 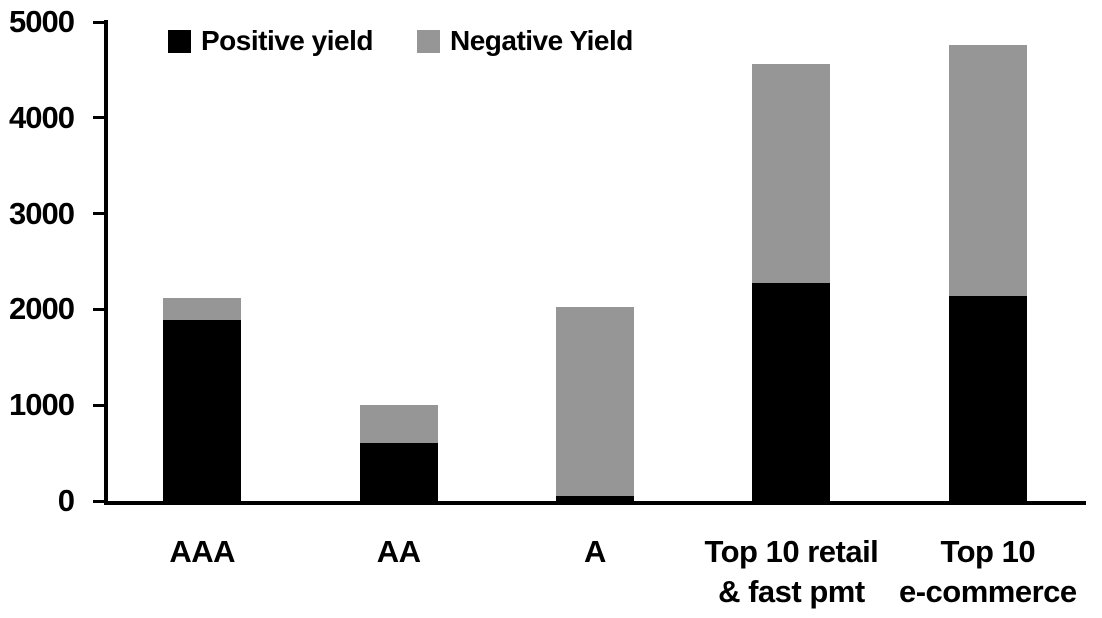 I want to click on legend-swatch-positive-yield-icon, so click(x=179, y=41).